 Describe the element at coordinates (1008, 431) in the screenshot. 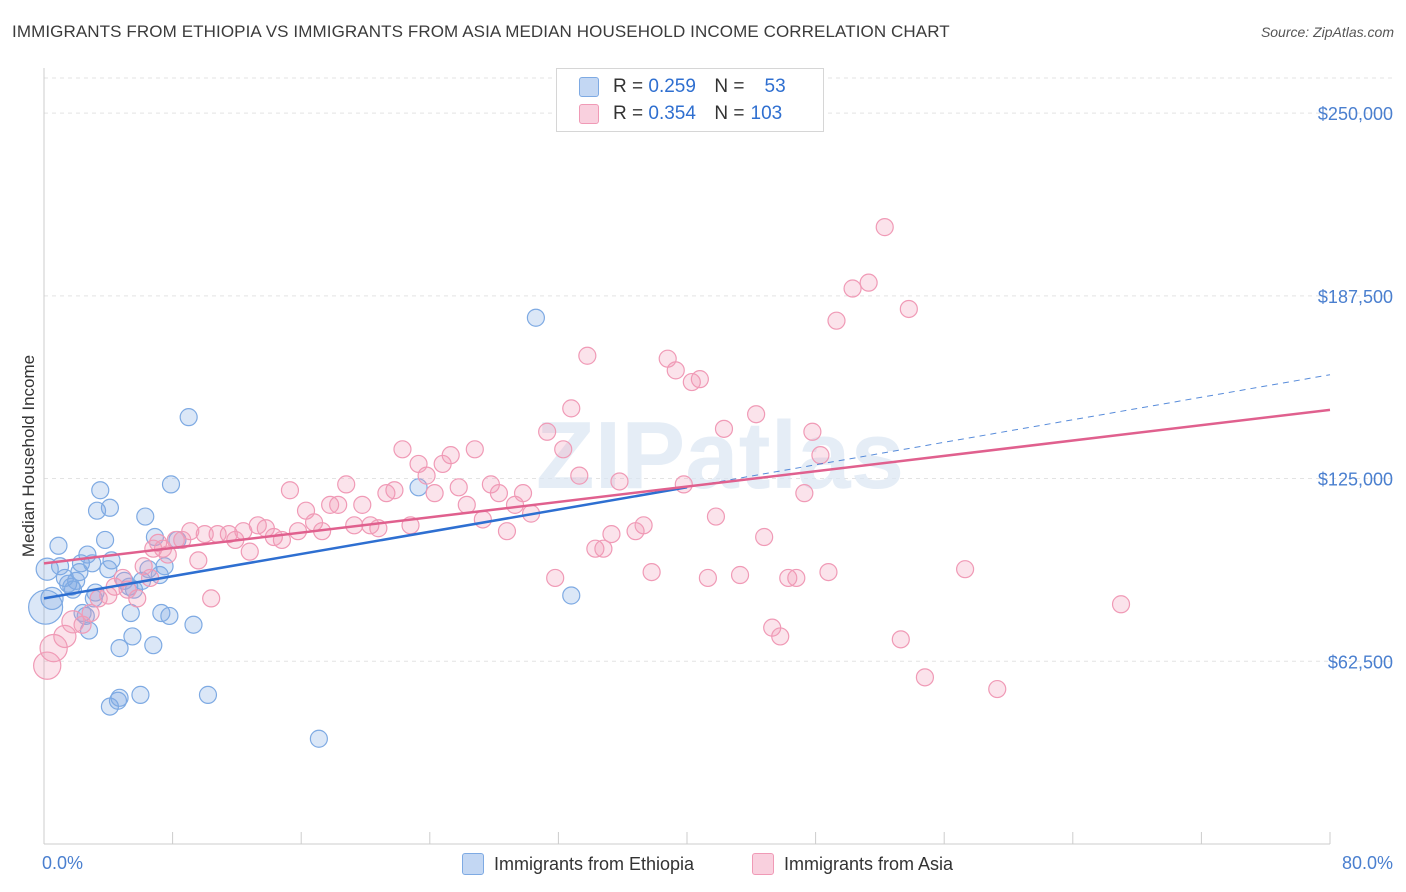

I see `ethiopia-trendline-extension` at that location.